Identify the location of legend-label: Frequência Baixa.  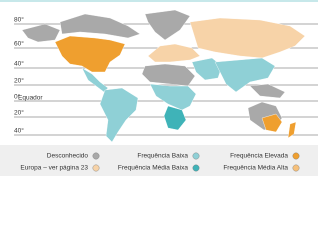
(162, 156).